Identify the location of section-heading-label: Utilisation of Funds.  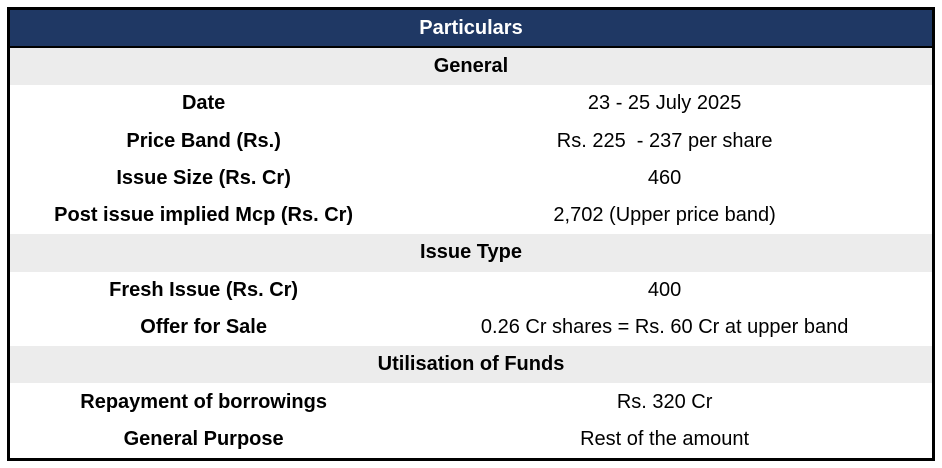
(471, 364).